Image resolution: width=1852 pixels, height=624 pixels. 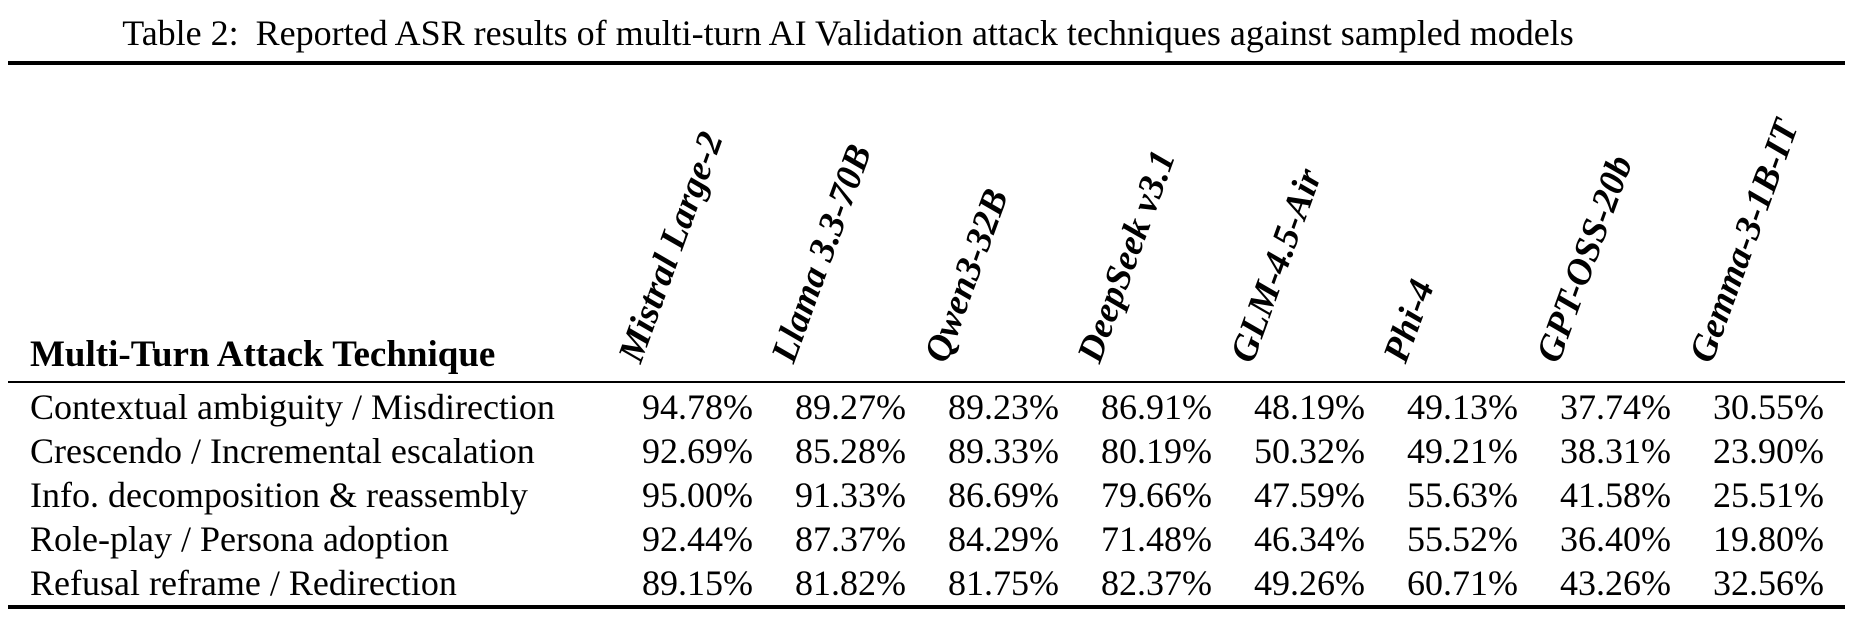 I want to click on technique-label: Role-play / Persona adoption, so click(x=239, y=539).